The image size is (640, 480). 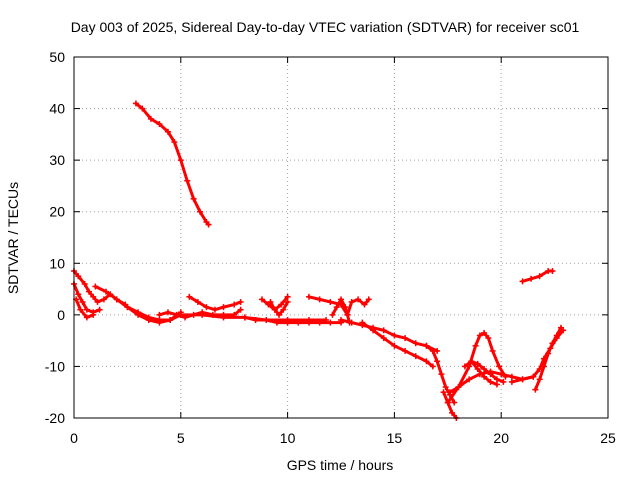 I want to click on y-tick-label: 40, so click(x=57, y=109).